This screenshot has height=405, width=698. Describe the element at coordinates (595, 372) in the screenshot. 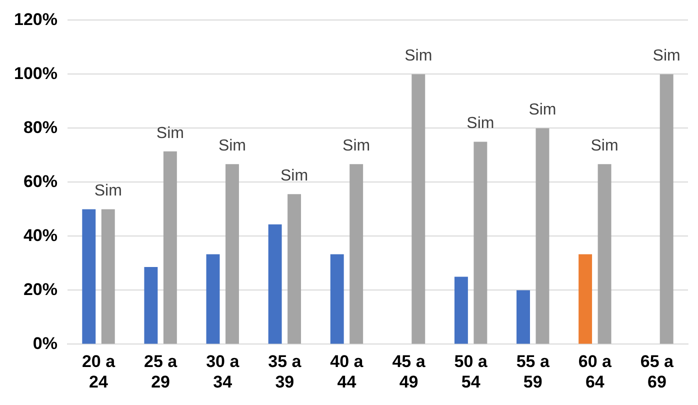

I see `x-tick-label: 60 a 64` at that location.